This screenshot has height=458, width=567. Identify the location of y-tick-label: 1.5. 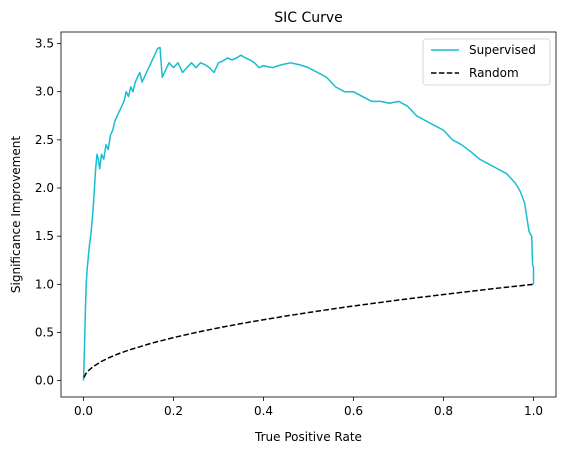
(44, 236).